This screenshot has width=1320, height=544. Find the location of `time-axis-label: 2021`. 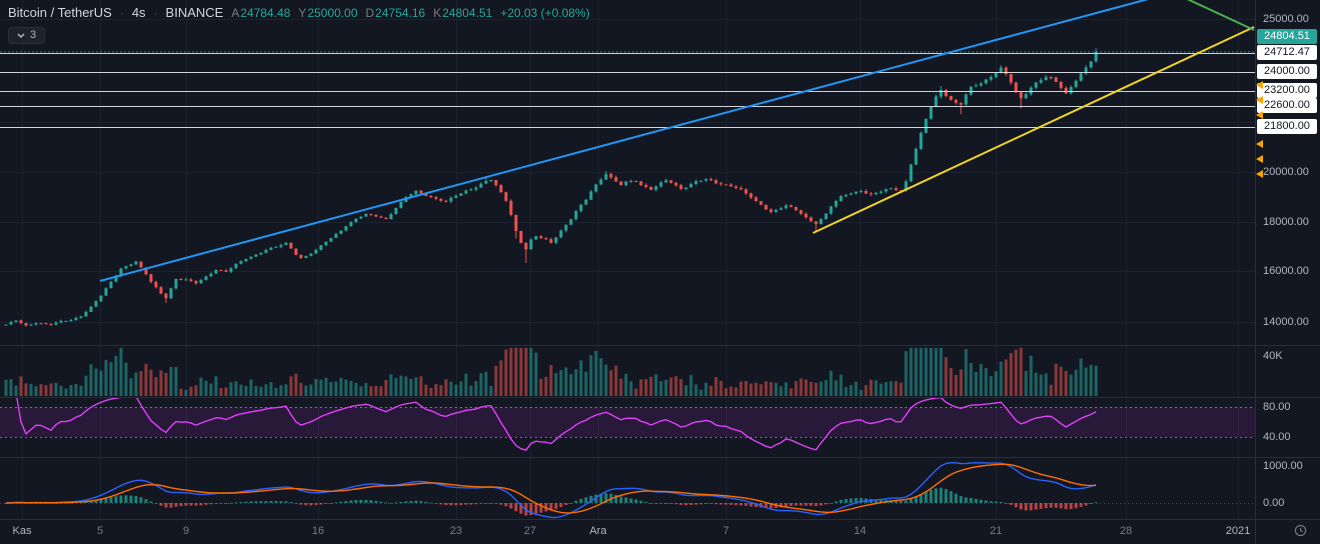

time-axis-label: 2021 is located at coordinates (1238, 531).